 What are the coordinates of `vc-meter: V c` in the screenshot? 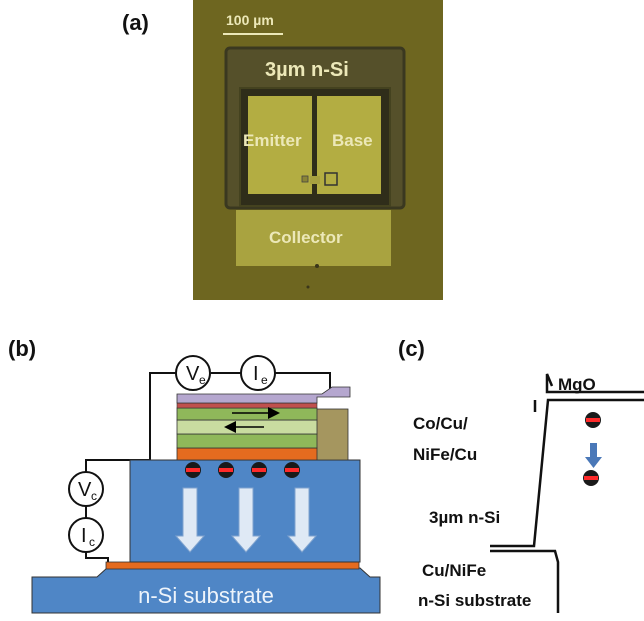 It's located at (86, 489).